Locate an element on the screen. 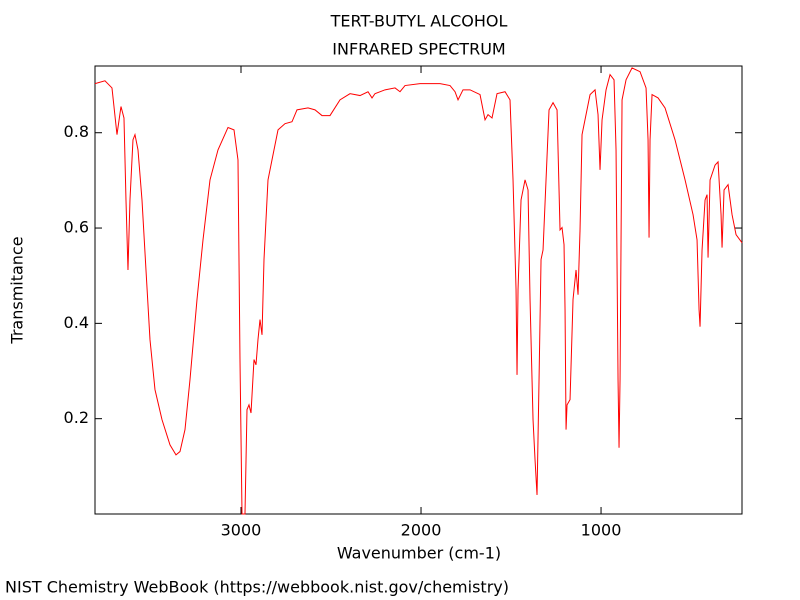 This screenshot has height=600, width=800. y-tick-label: 0.2 is located at coordinates (76, 417).